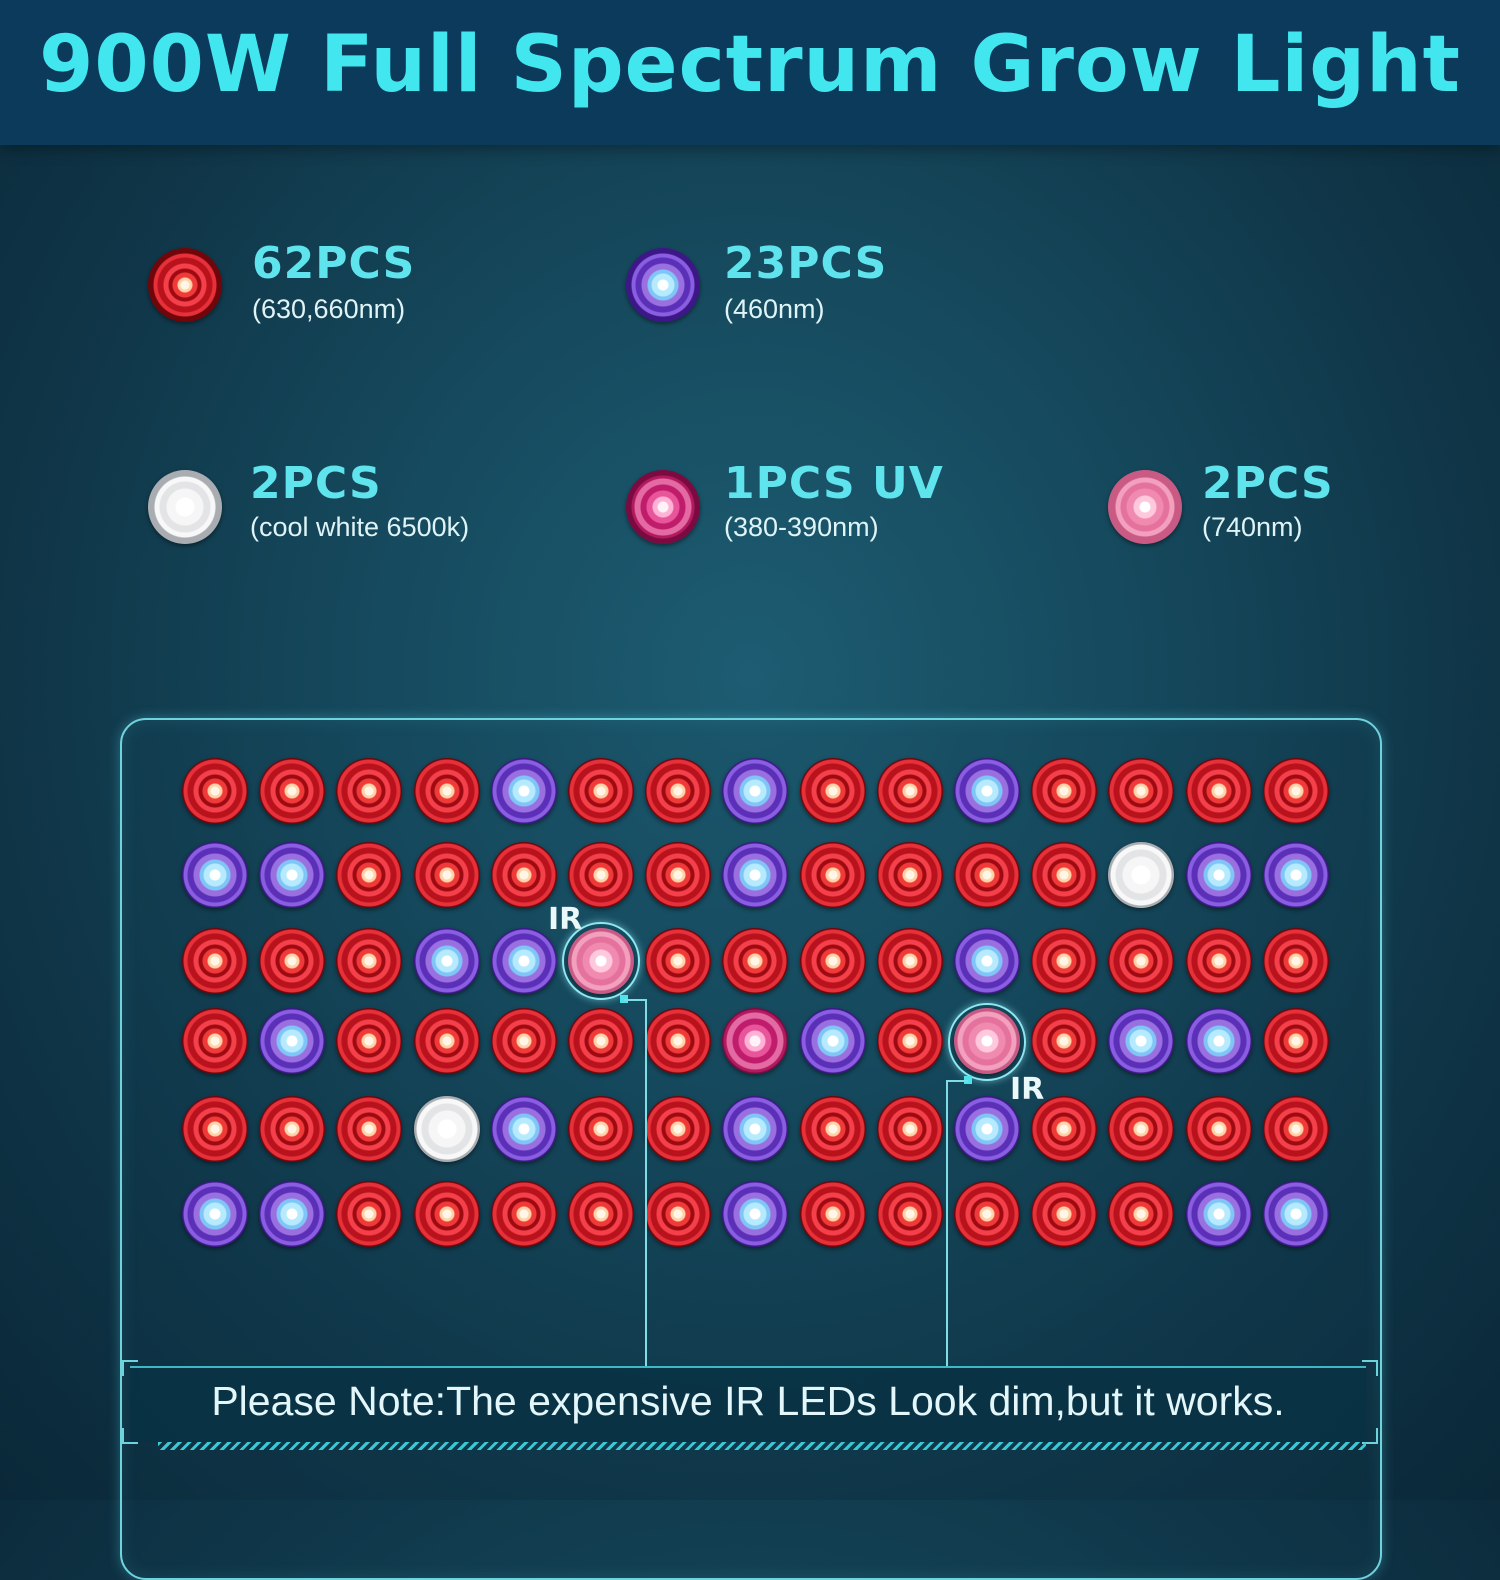 Image resolution: width=1500 pixels, height=1580 pixels. Describe the element at coordinates (1064, 875) in the screenshot. I see `led-red-r2-c12` at that location.